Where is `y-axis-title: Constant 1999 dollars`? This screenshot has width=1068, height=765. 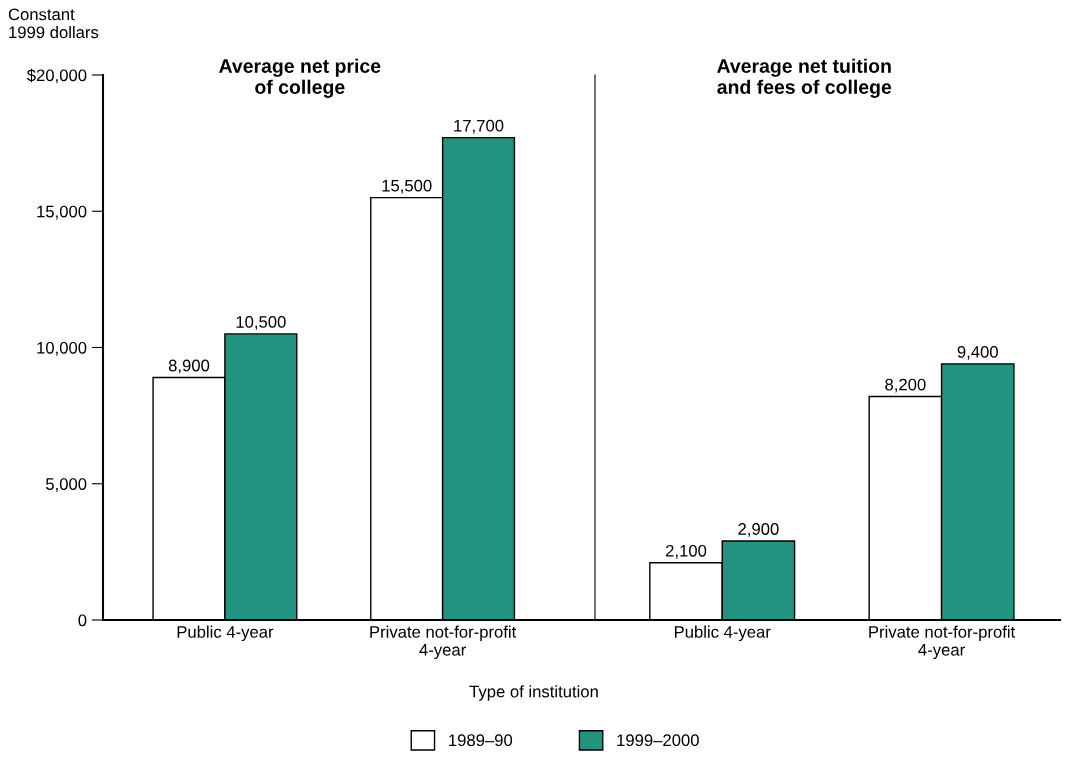
y-axis-title: Constant 1999 dollars is located at coordinates (53, 23).